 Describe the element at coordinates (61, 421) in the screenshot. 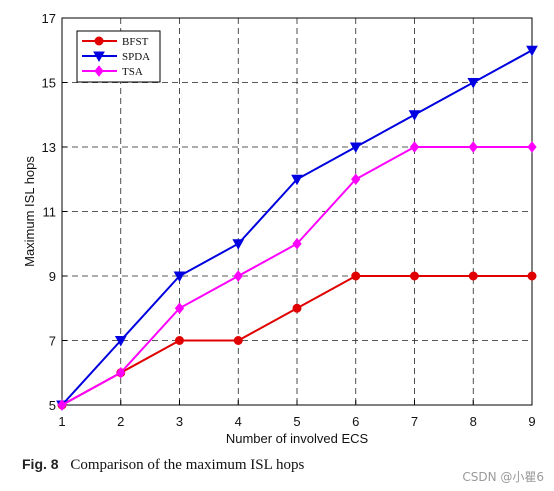

I see `x-tick-label: 1` at that location.